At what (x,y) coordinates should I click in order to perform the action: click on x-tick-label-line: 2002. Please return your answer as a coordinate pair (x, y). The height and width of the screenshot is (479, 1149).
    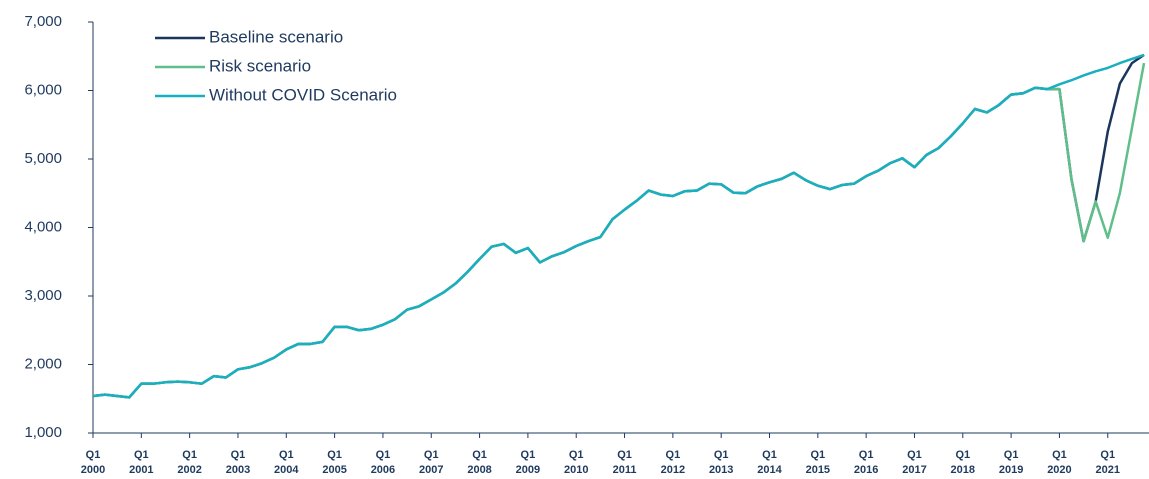
    Looking at the image, I should click on (189, 470).